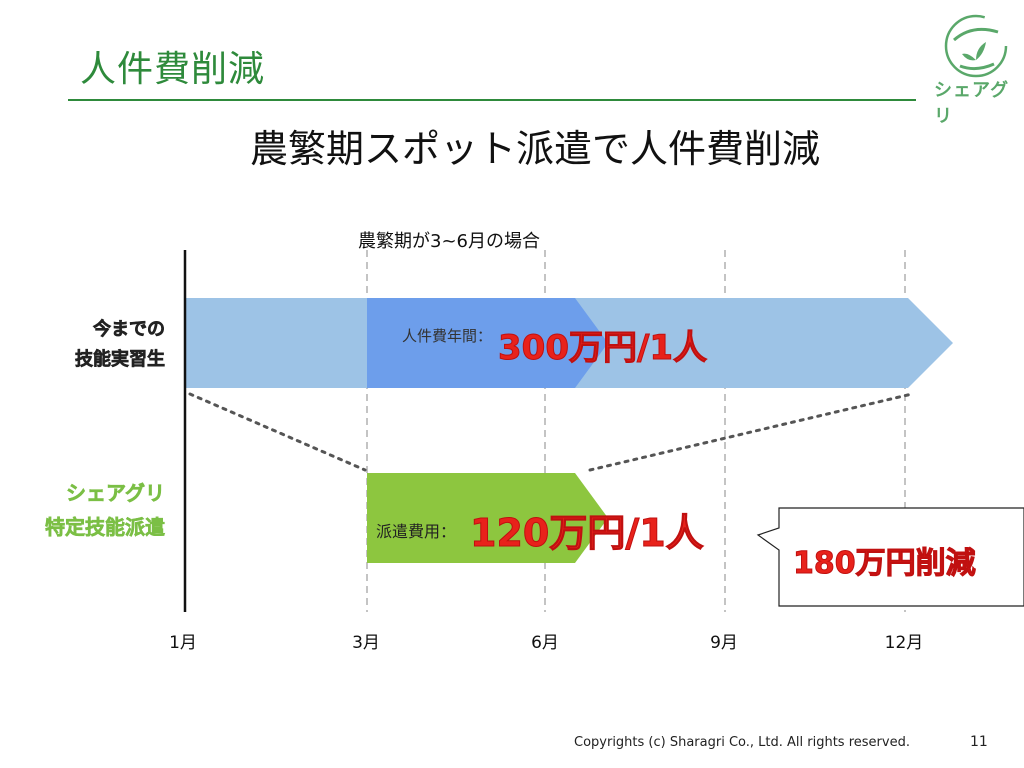 The image size is (1024, 768). I want to click on axis-month-12: 12月, so click(904, 643).